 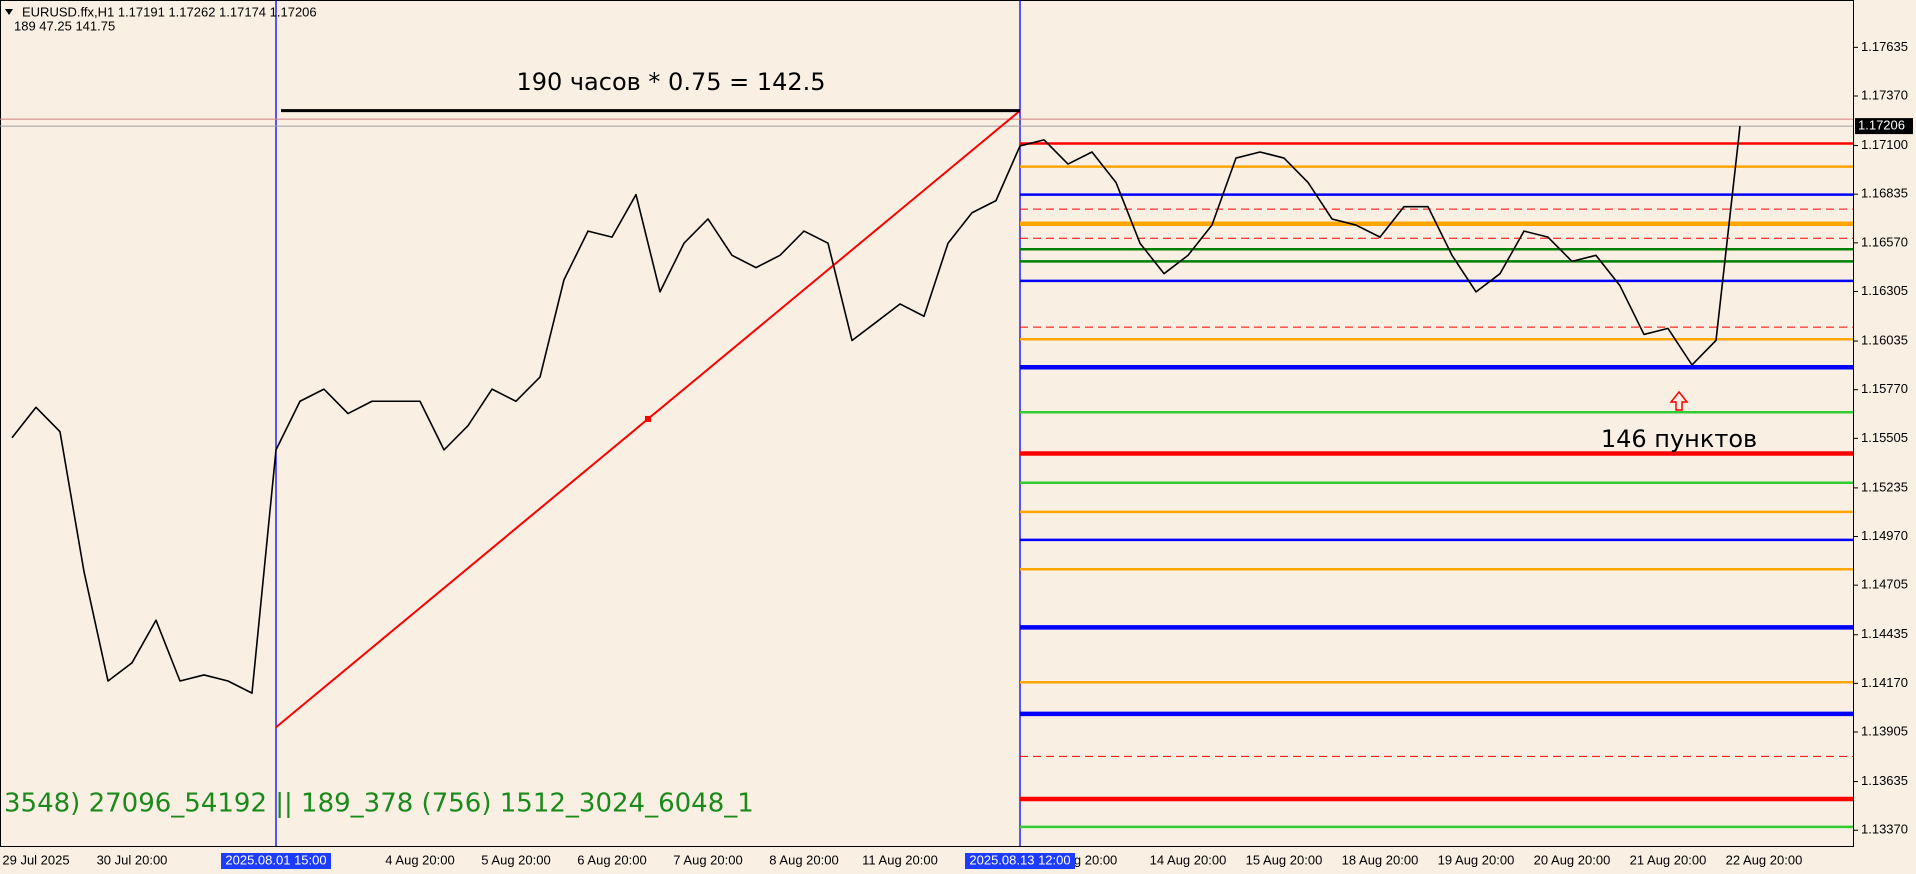 What do you see at coordinates (611, 859) in the screenshot?
I see `x-tick-label: 6 Aug 20:00` at bounding box center [611, 859].